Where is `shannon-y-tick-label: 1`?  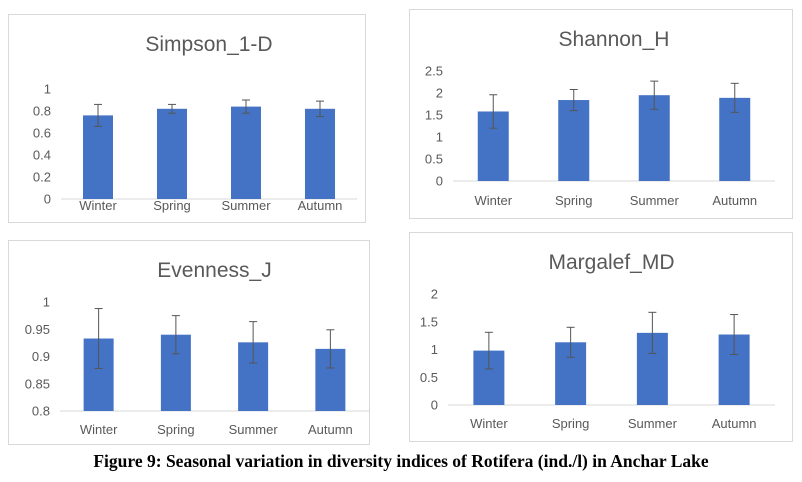
shannon-y-tick-label: 1 is located at coordinates (439, 137).